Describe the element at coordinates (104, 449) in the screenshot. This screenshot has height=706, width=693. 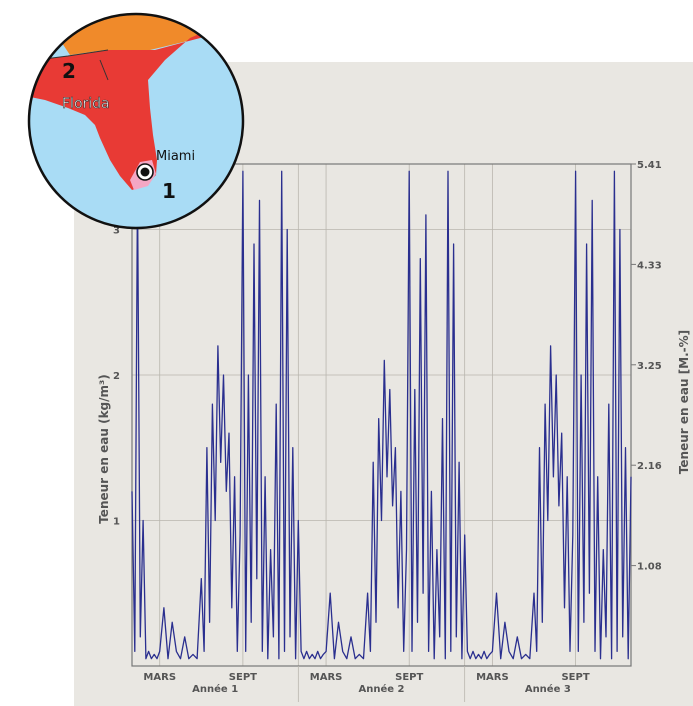
I see `y-axis-left-title: Teneur en eau (kg/m³)` at that location.